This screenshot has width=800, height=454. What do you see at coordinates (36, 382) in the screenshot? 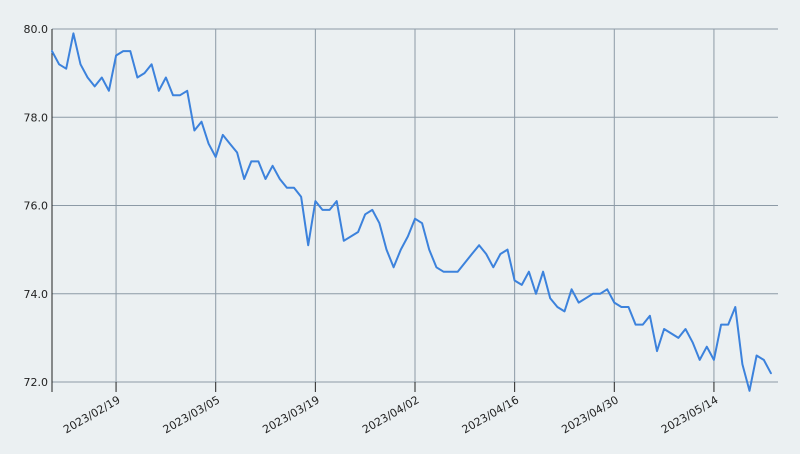
I see `y-tick-label: 72.0` at bounding box center [36, 382].